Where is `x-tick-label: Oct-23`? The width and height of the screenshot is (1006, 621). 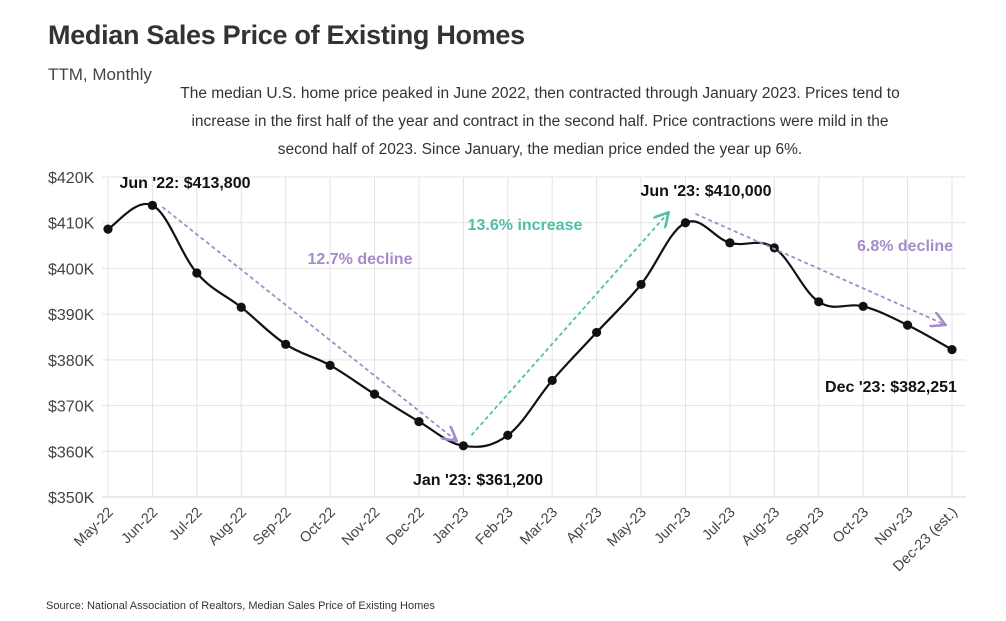
x-tick-label: Oct-23 is located at coordinates (851, 526).